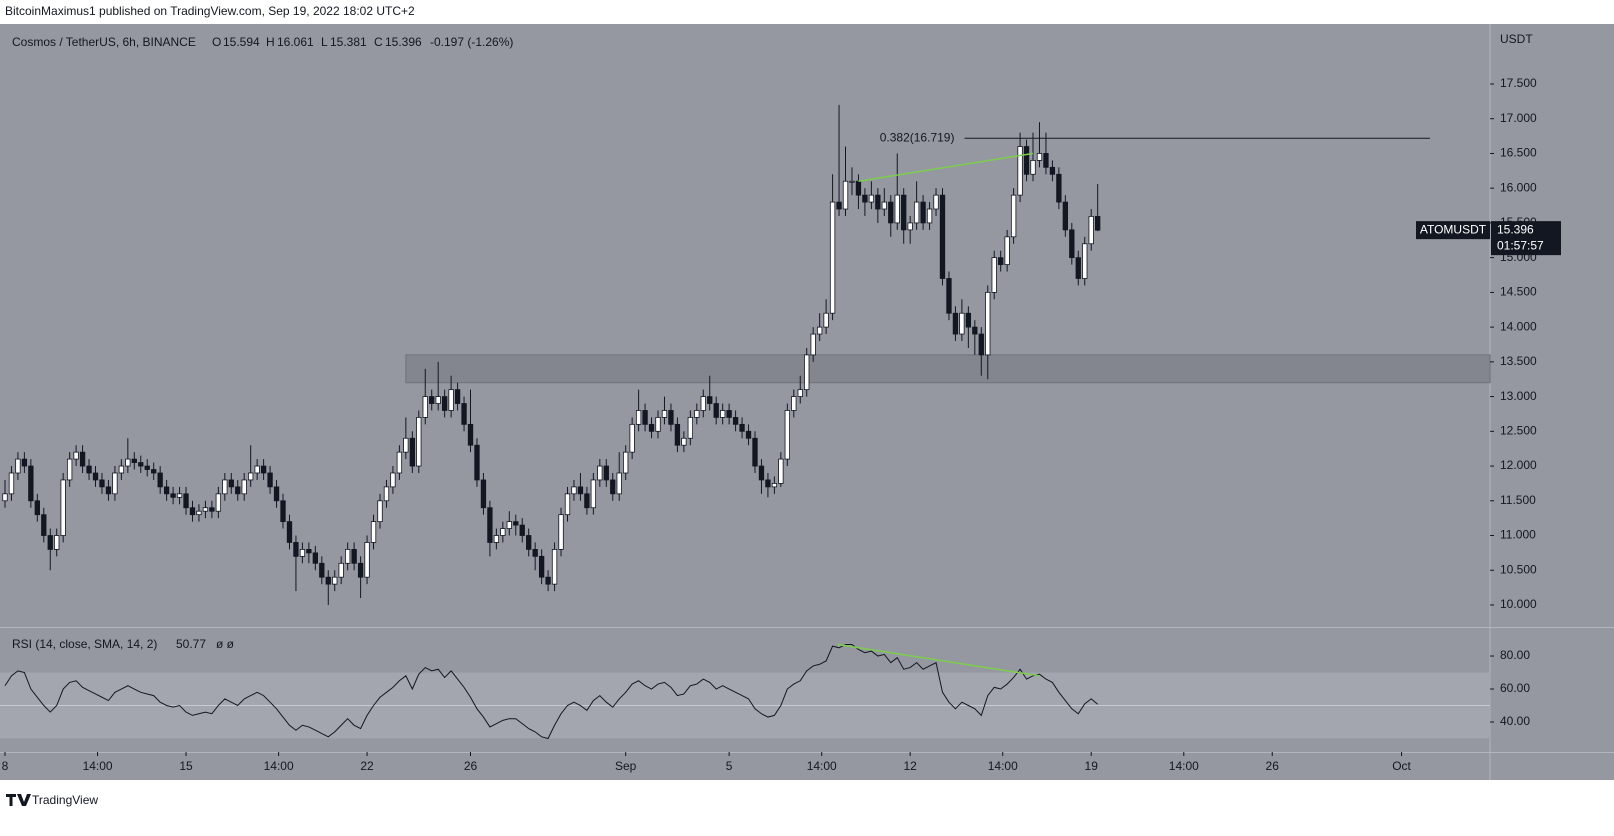 Image resolution: width=1614 pixels, height=836 pixels. What do you see at coordinates (1515, 721) in the screenshot?
I see `rsi-tick-label: 40.00` at bounding box center [1515, 721].